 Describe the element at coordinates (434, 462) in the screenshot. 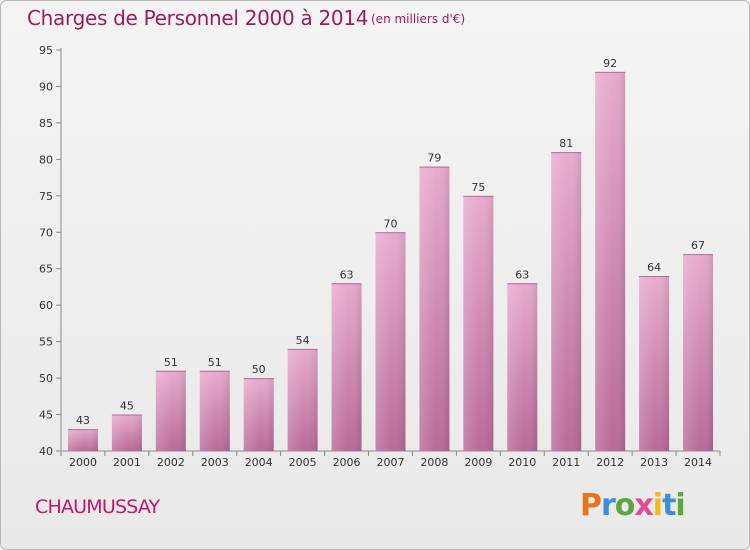

I see `x-tick-label: 2008` at that location.